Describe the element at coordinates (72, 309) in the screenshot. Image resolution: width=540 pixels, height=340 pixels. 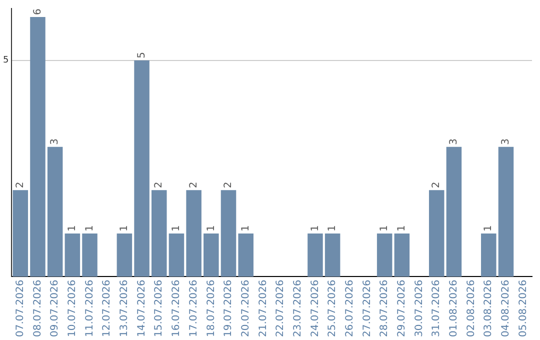
I see `x-tick-label: 10.07.2026` at that location.